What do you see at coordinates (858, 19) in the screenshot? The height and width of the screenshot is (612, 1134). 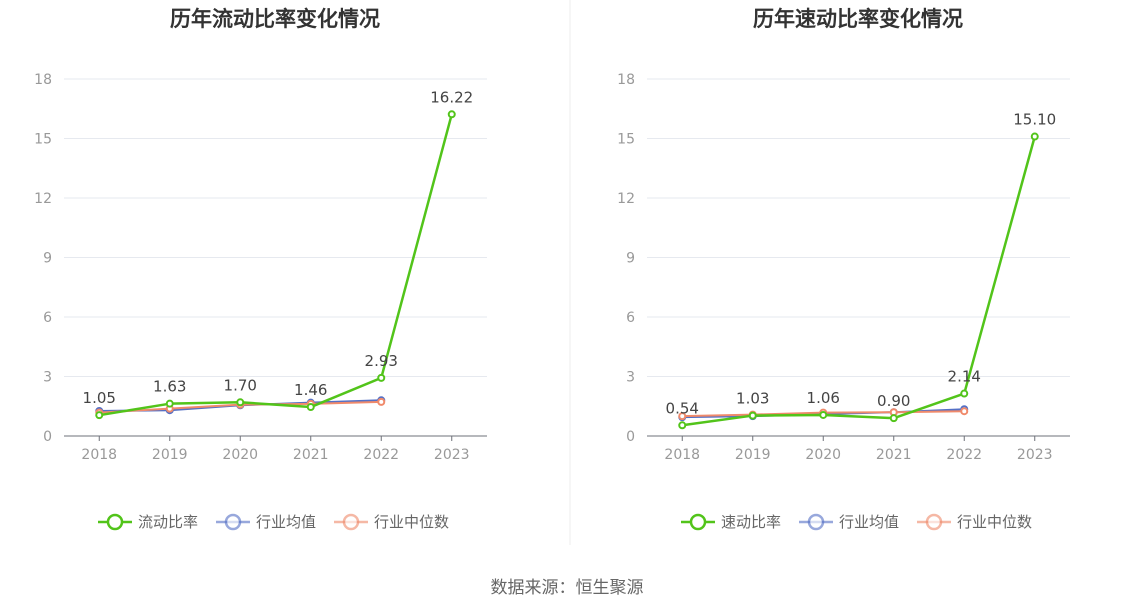 I see `chart-title: 历年速动比率变化情况` at bounding box center [858, 19].